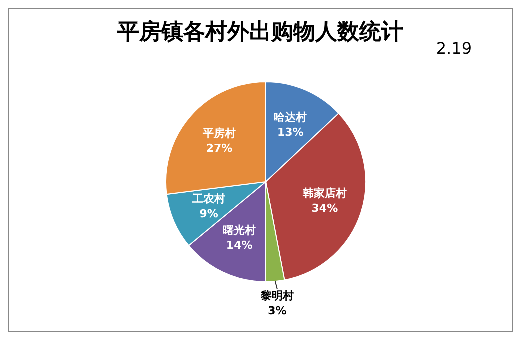 The height and width of the screenshot is (340, 521). I want to click on text: 2.19, so click(454, 48).